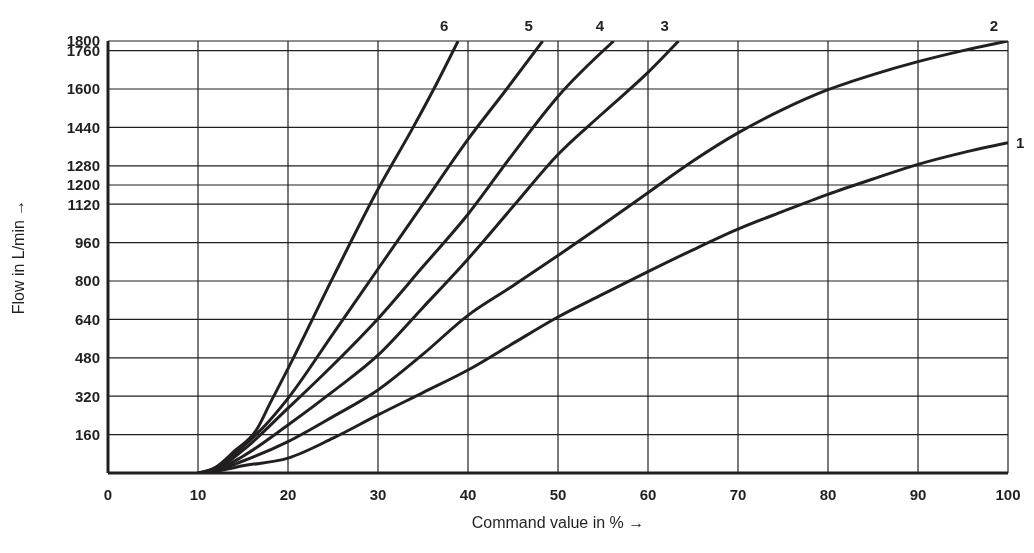  Describe the element at coordinates (87, 242) in the screenshot. I see `y-tick-label: 960` at that location.